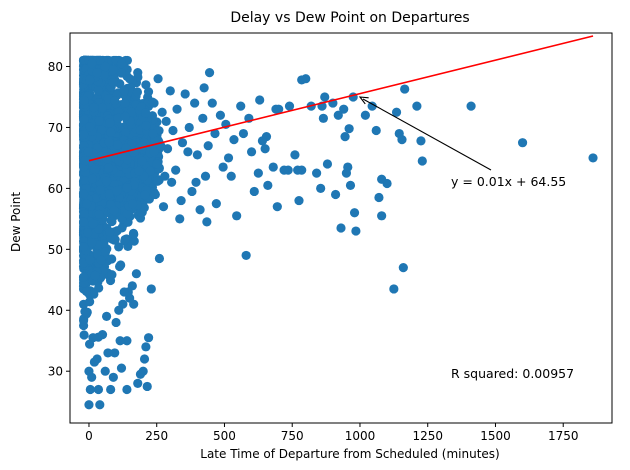 The image size is (630, 470). What do you see at coordinates (427, 436) in the screenshot?
I see `x-tick-label: 1250` at bounding box center [427, 436].